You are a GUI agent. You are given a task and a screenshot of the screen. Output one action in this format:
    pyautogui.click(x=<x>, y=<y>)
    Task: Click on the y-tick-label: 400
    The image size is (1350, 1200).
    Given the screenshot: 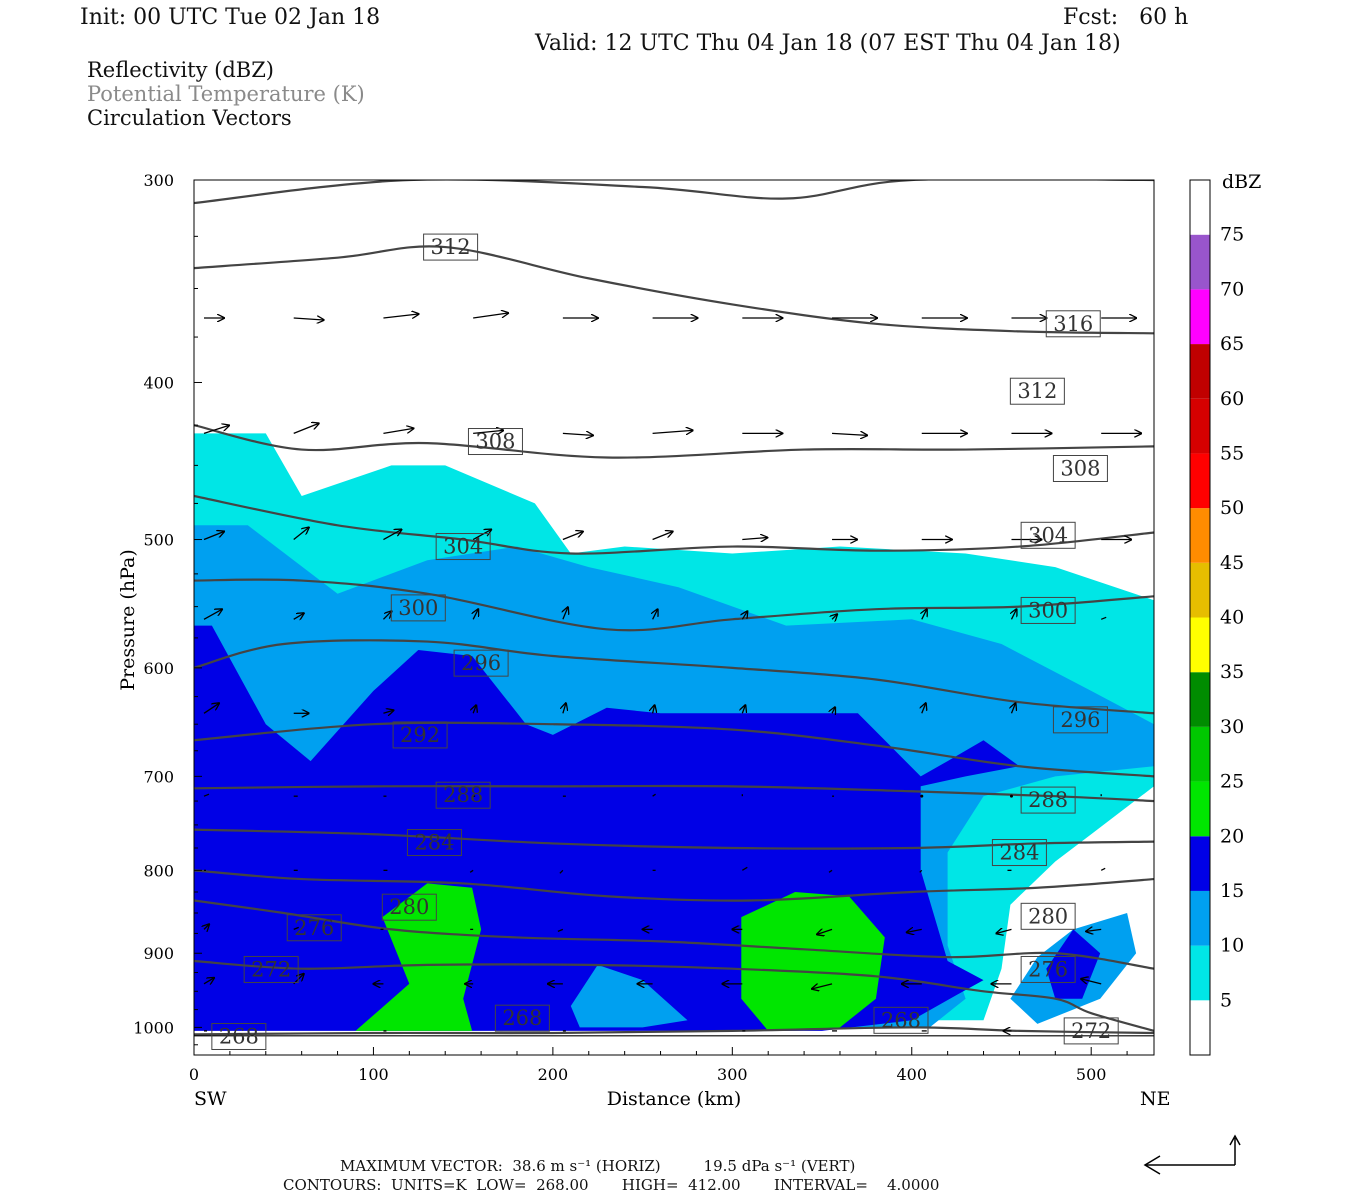 What is the action you would take?
    pyautogui.click(x=158, y=382)
    